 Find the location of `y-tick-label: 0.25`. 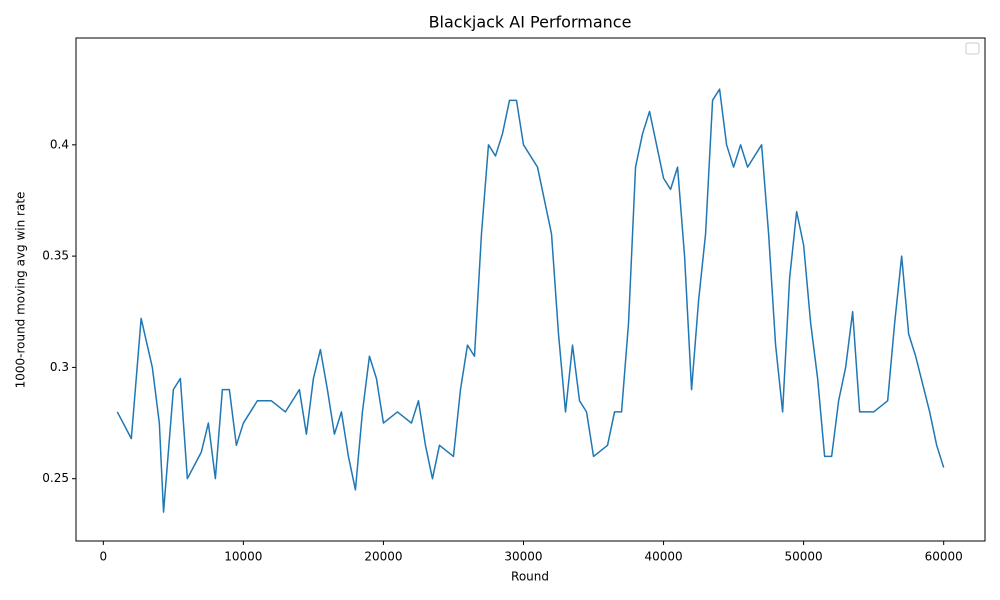

y-tick-label: 0.25 is located at coordinates (55, 478).